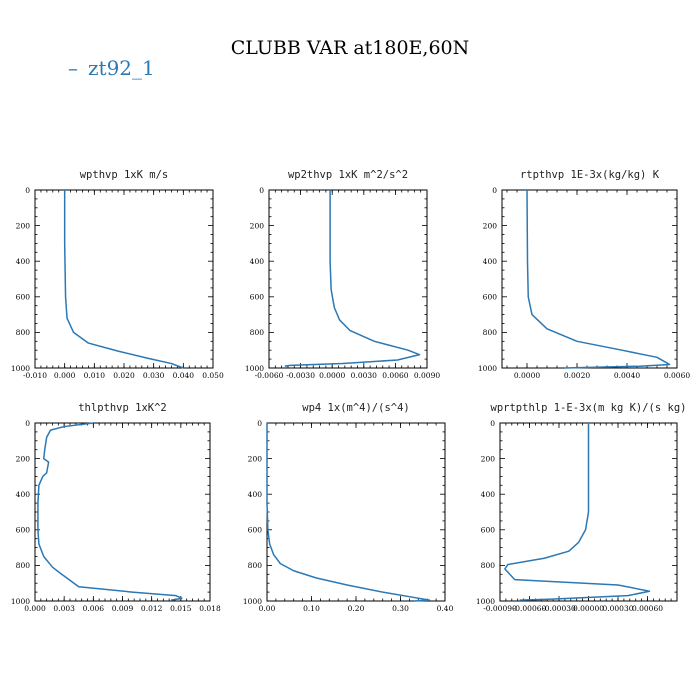 This screenshot has width=700, height=700. Describe the element at coordinates (364, 375) in the screenshot. I see `x-tick-label: 0.0030` at that location.